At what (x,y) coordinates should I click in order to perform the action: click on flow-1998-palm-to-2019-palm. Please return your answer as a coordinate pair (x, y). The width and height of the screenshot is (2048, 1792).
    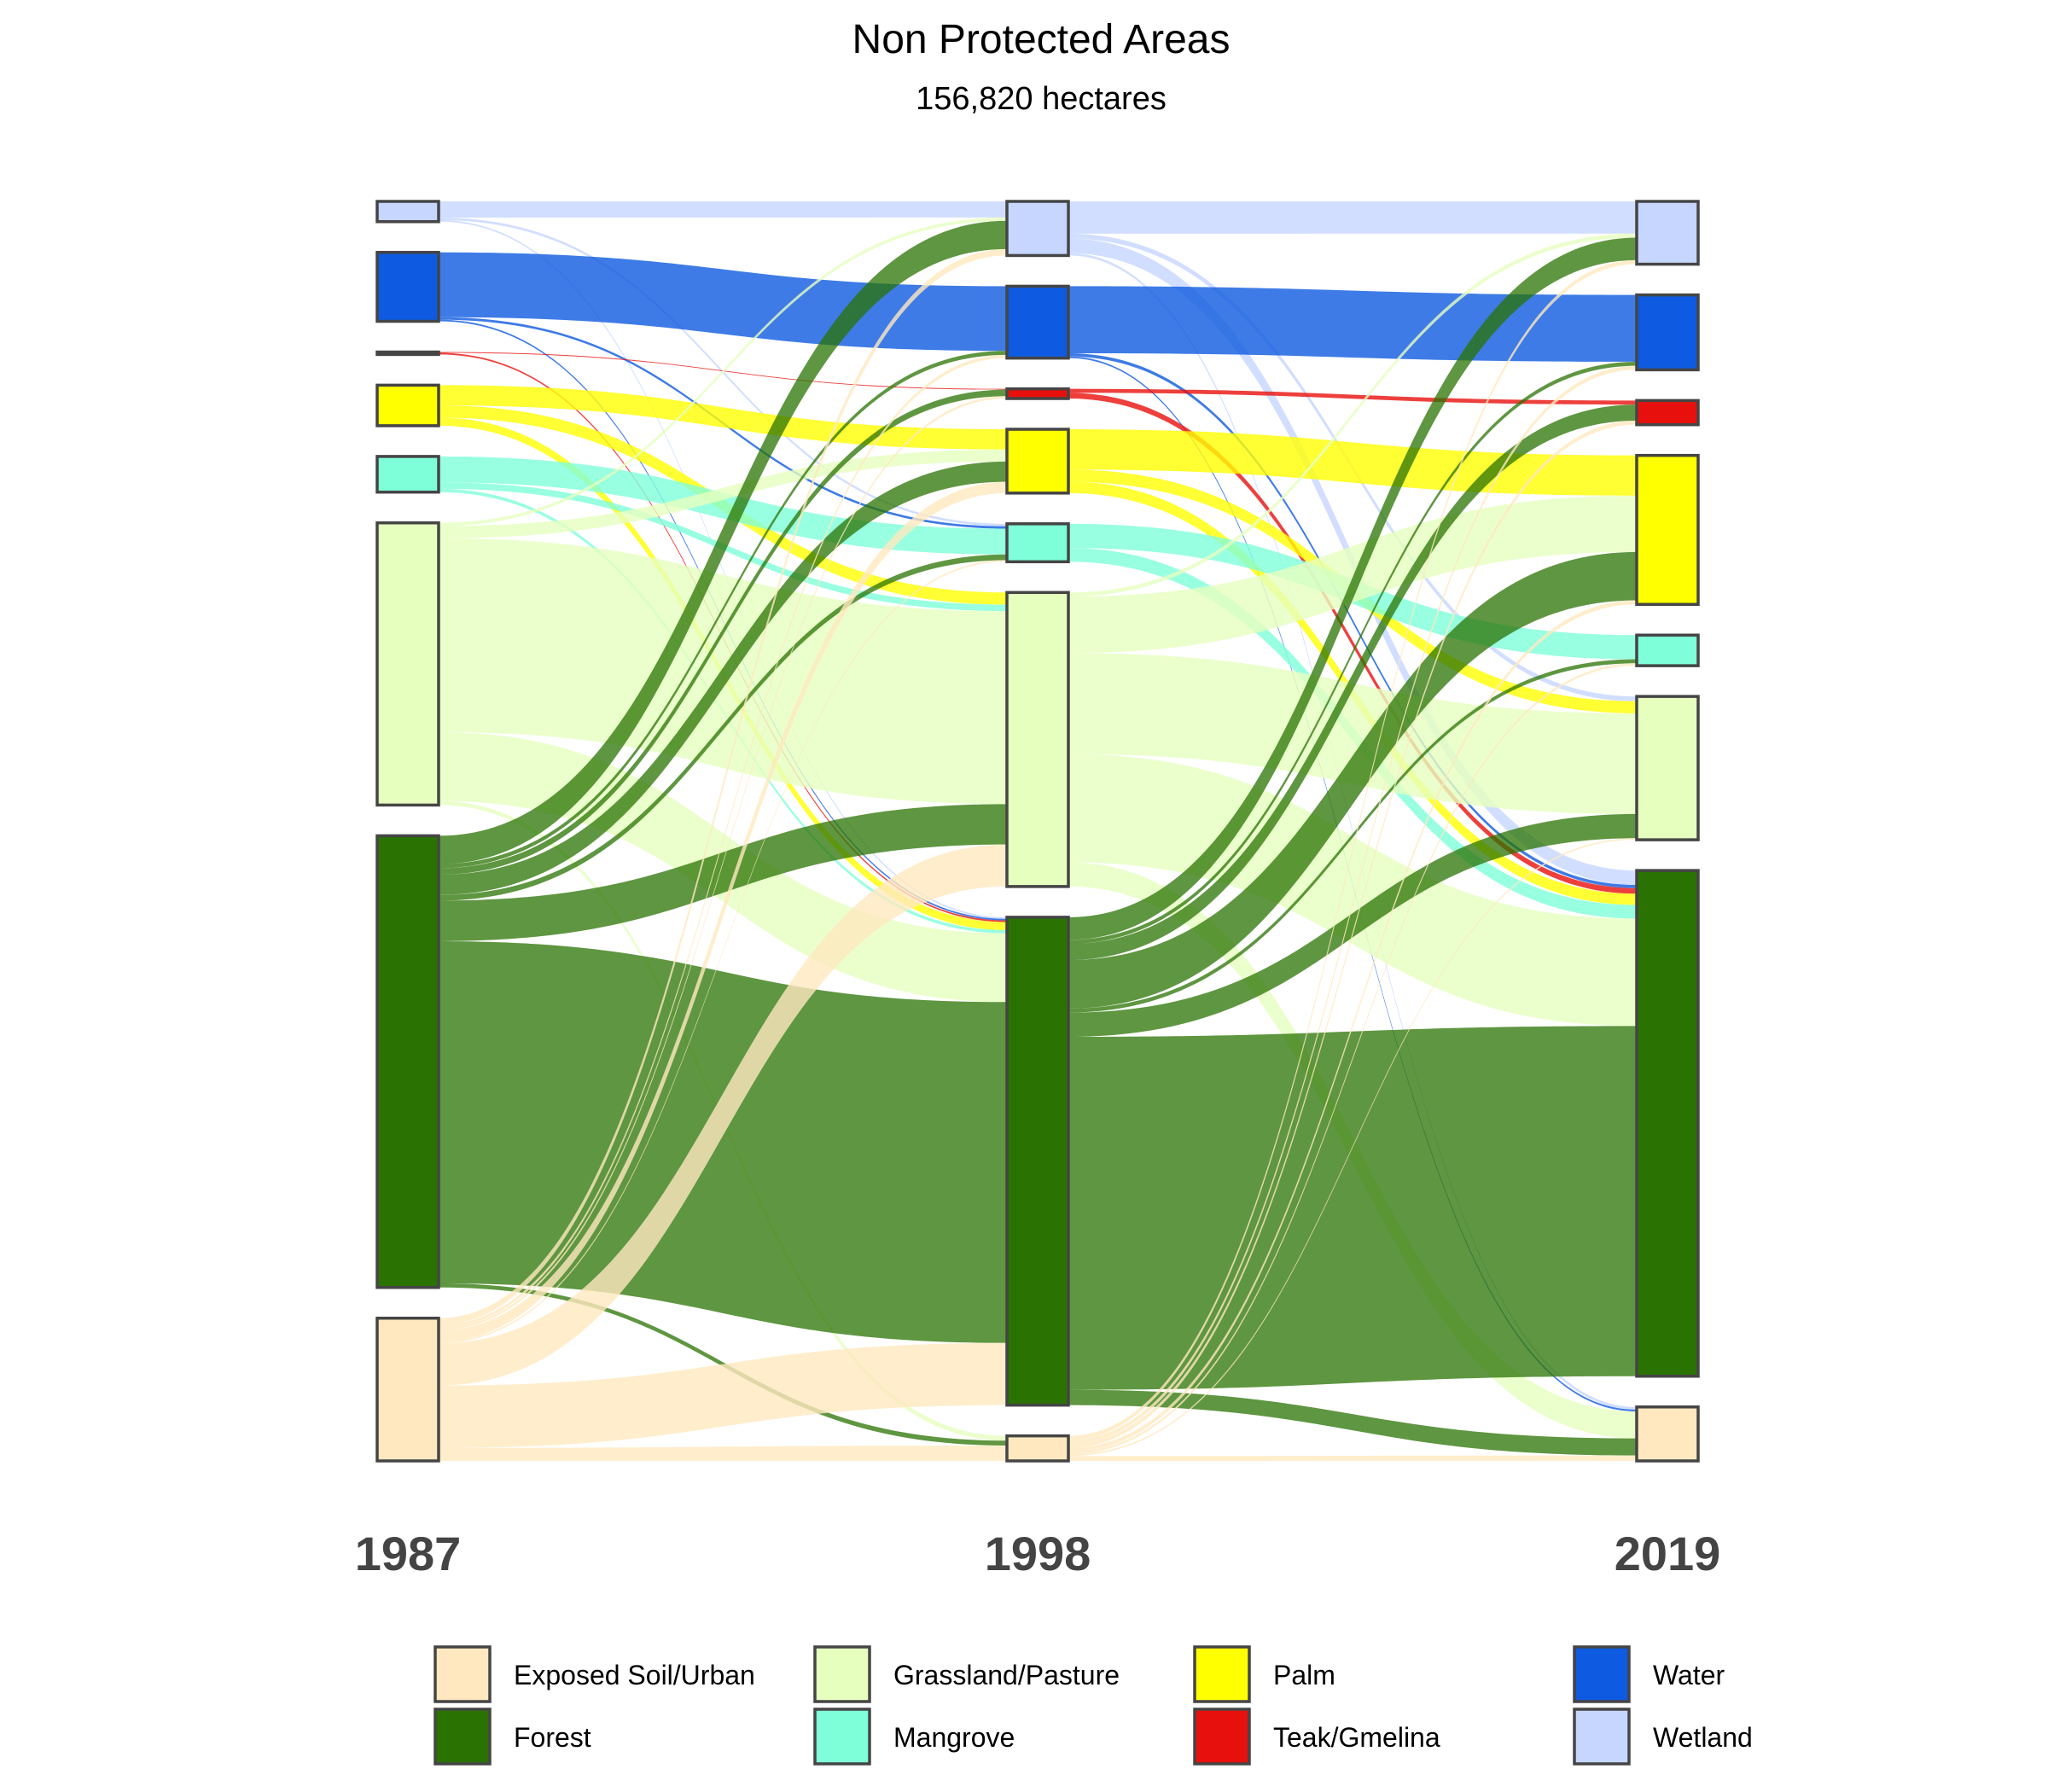
    Looking at the image, I should click on (1352, 463).